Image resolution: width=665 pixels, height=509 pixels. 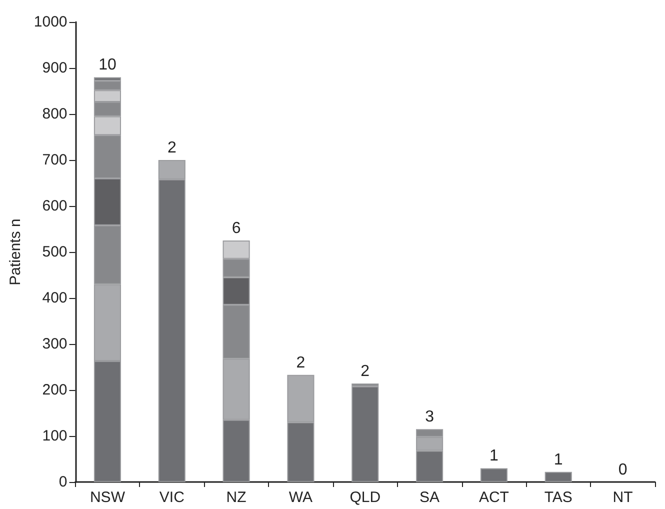 What do you see at coordinates (300, 497) in the screenshot?
I see `x-tick-label: WA` at bounding box center [300, 497].